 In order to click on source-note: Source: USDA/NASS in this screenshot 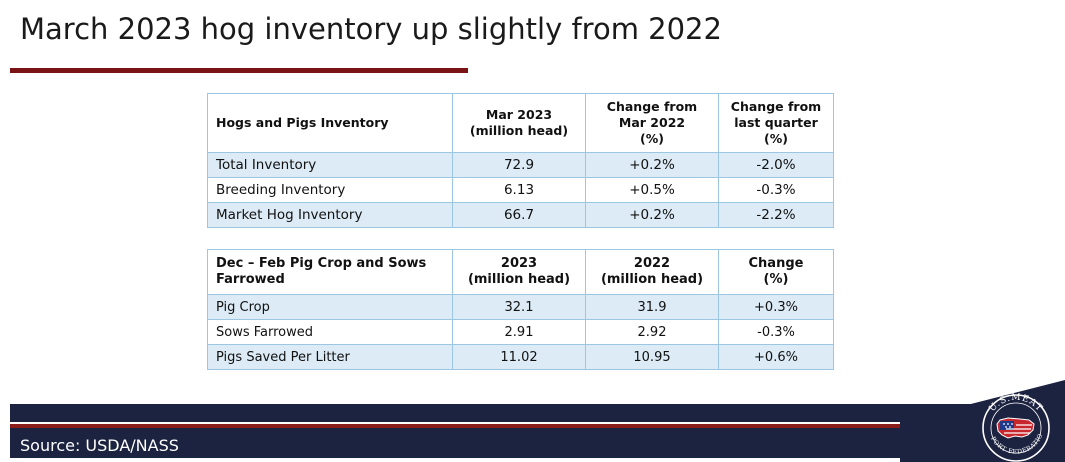, I will do `click(99, 445)`.